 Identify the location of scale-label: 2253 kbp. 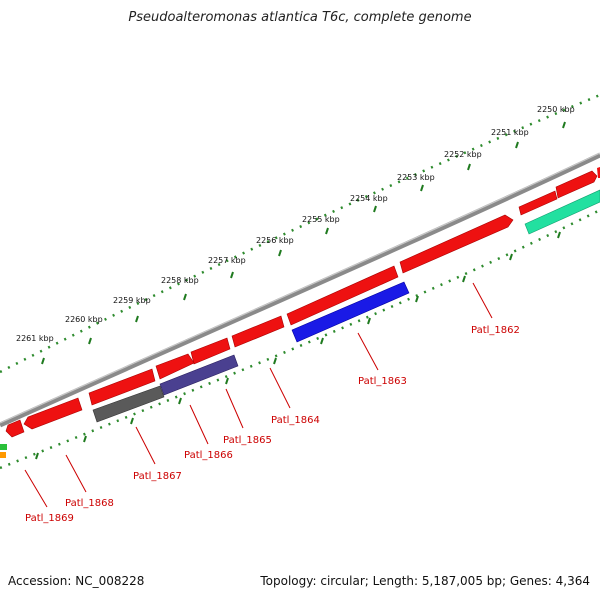
(416, 177).